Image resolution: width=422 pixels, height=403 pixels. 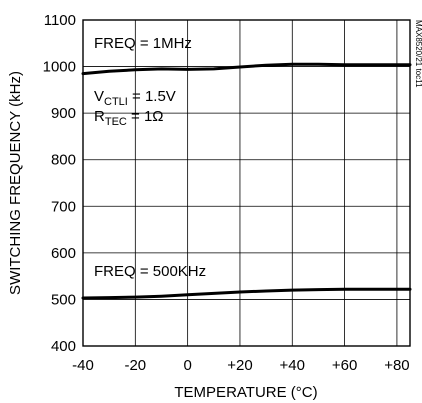 I want to click on x-tick-label: 0, so click(x=187, y=365).